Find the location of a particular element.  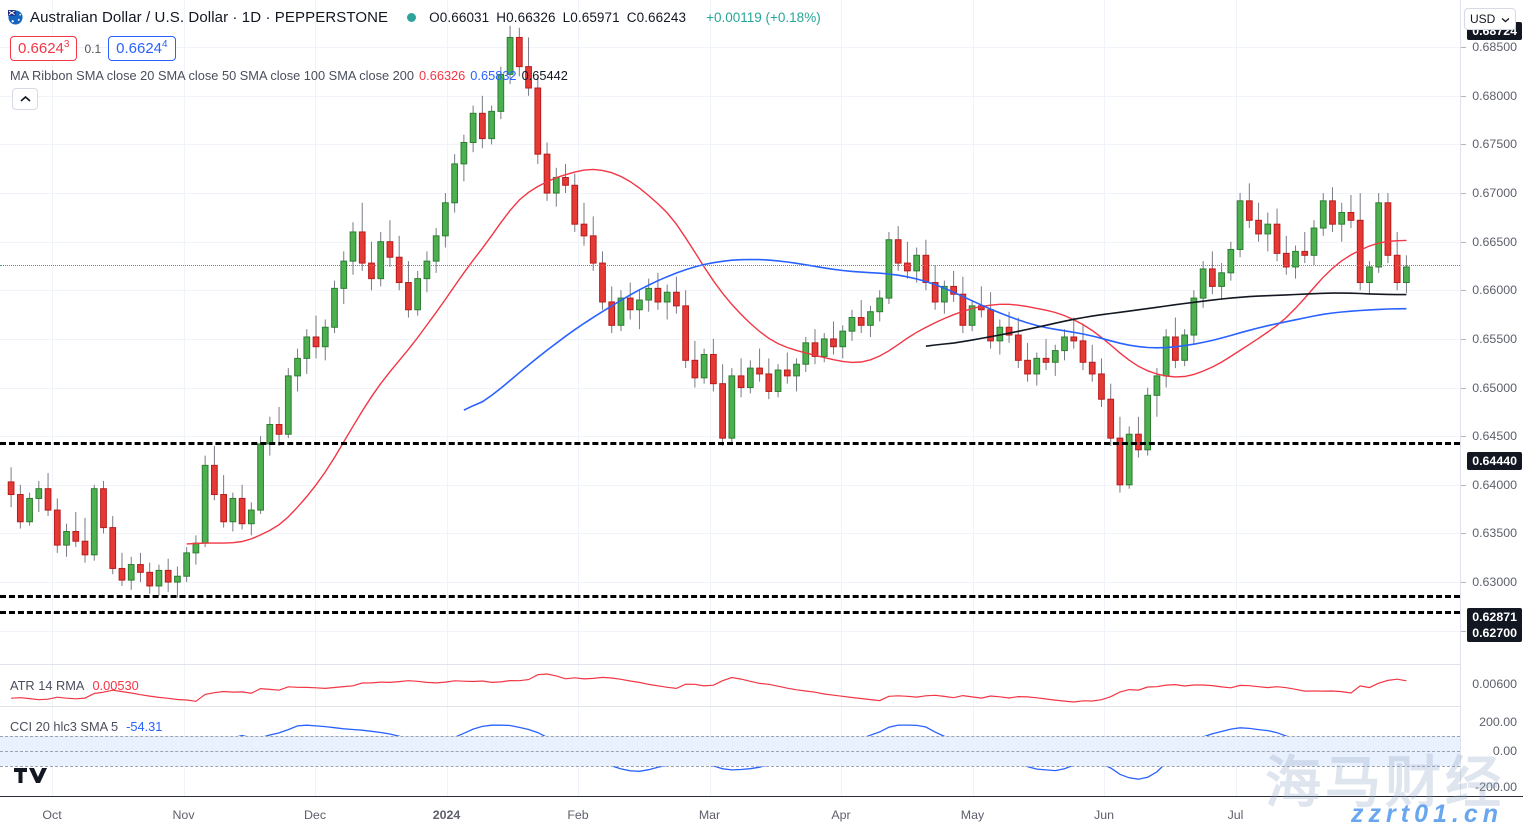

cci-axis-tick: 200.00 is located at coordinates (1498, 722).